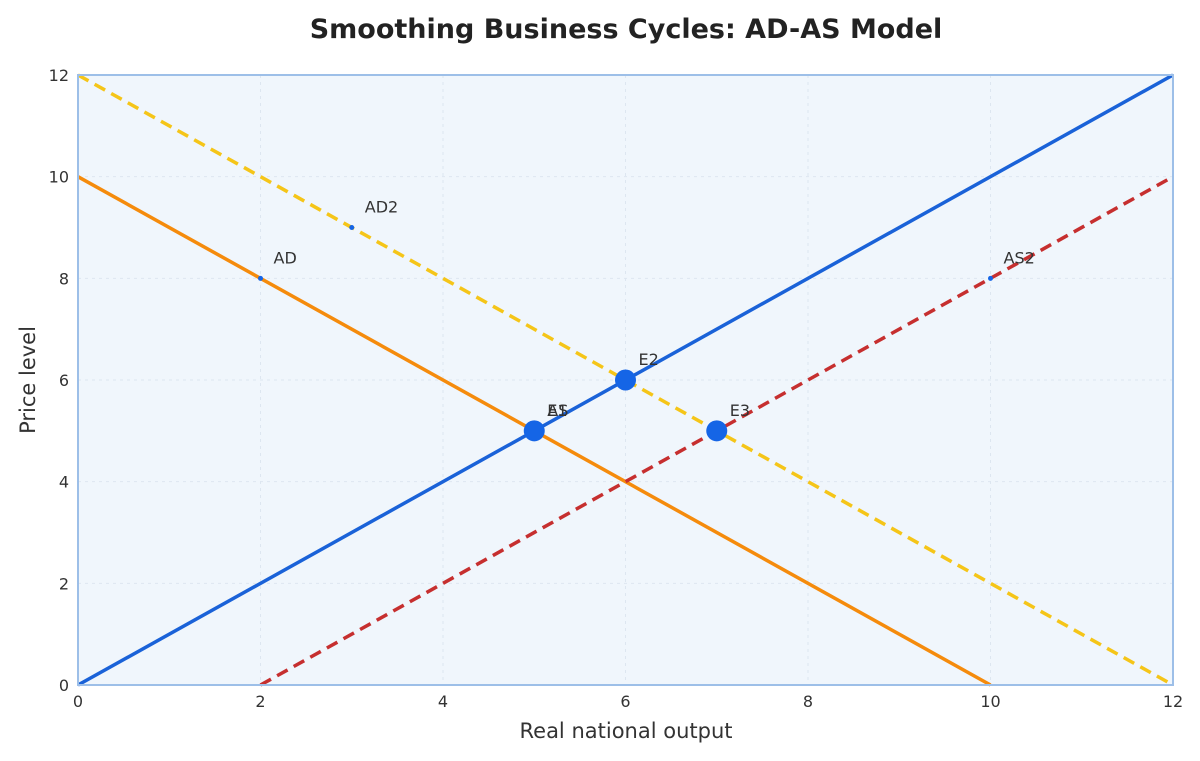  Describe the element at coordinates (260, 701) in the screenshot. I see `x-tick-label-2: 2` at that location.